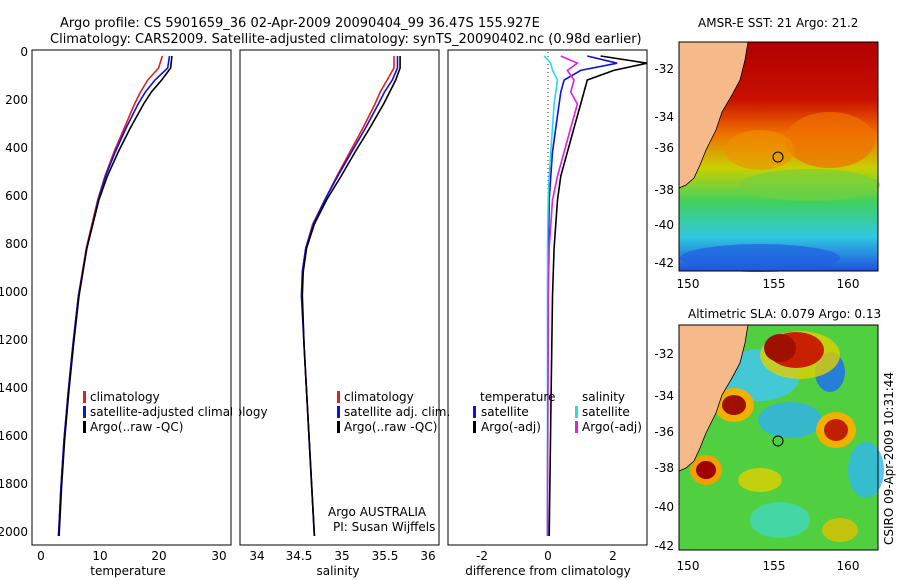  Describe the element at coordinates (14, 292) in the screenshot. I see `depth-tick: 1000` at that location.